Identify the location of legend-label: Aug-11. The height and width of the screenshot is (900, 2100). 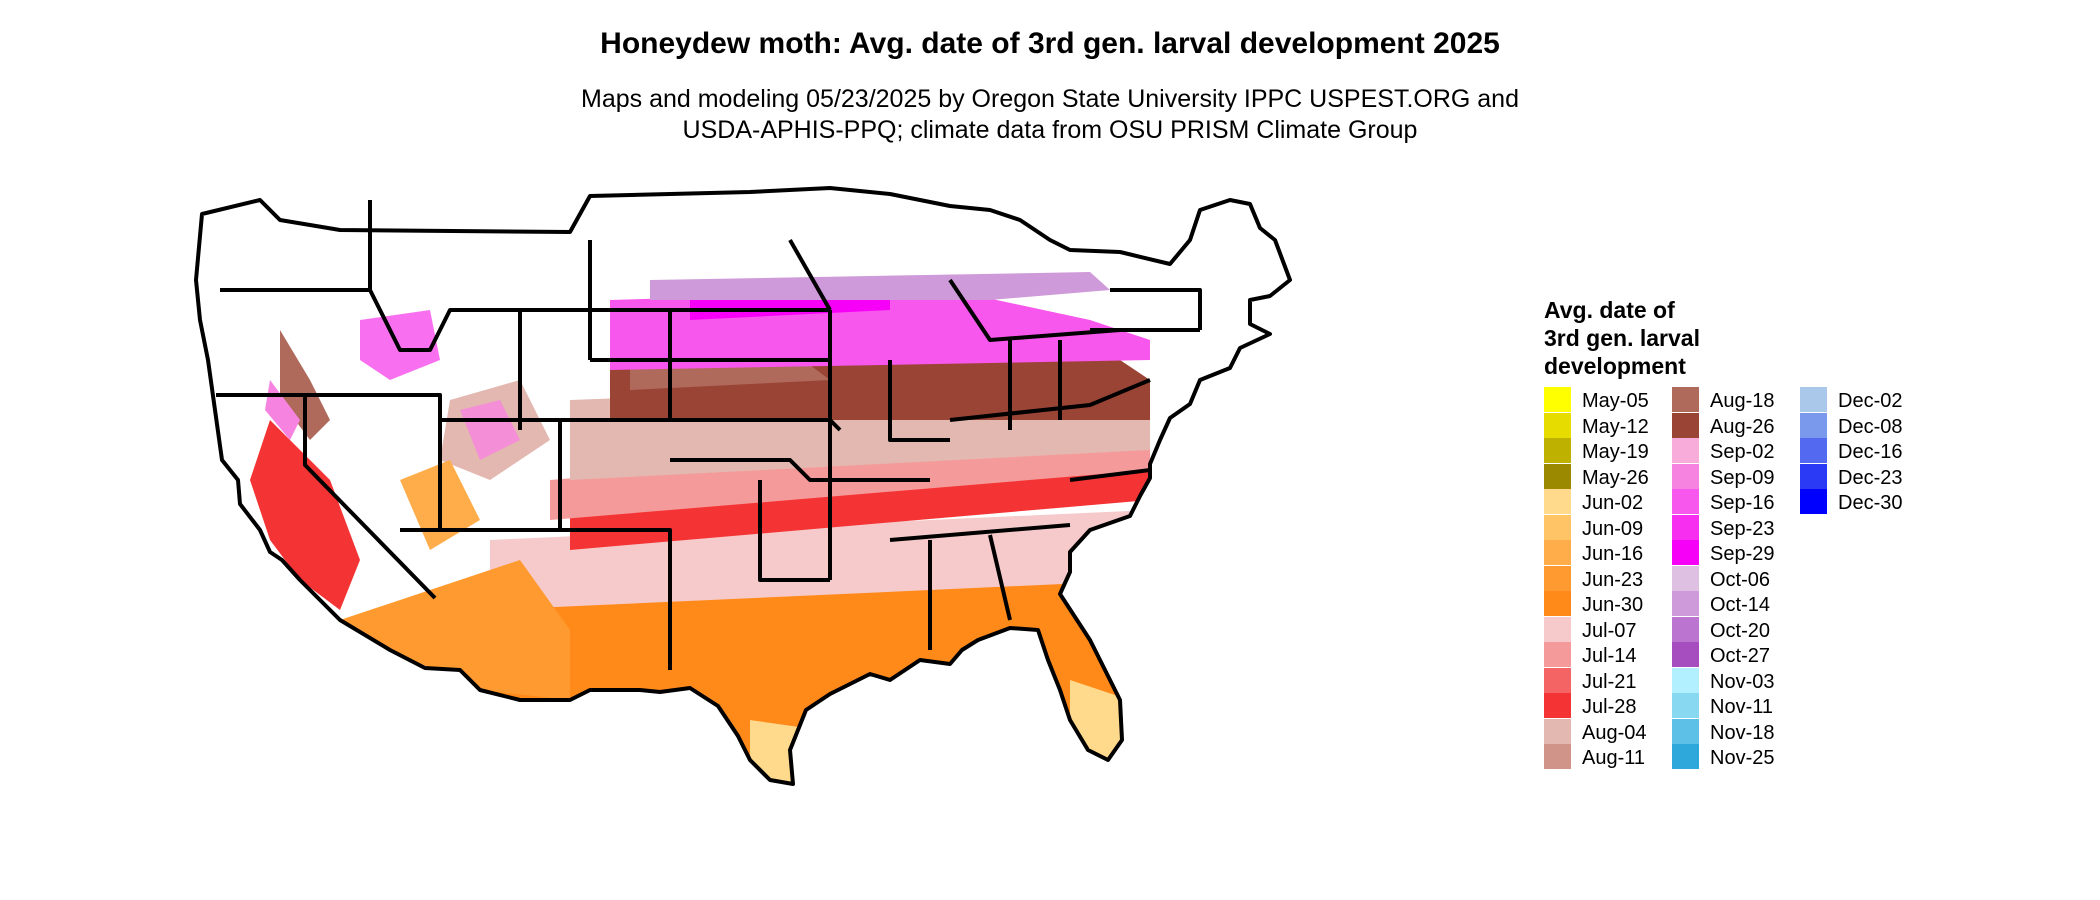
(1614, 758).